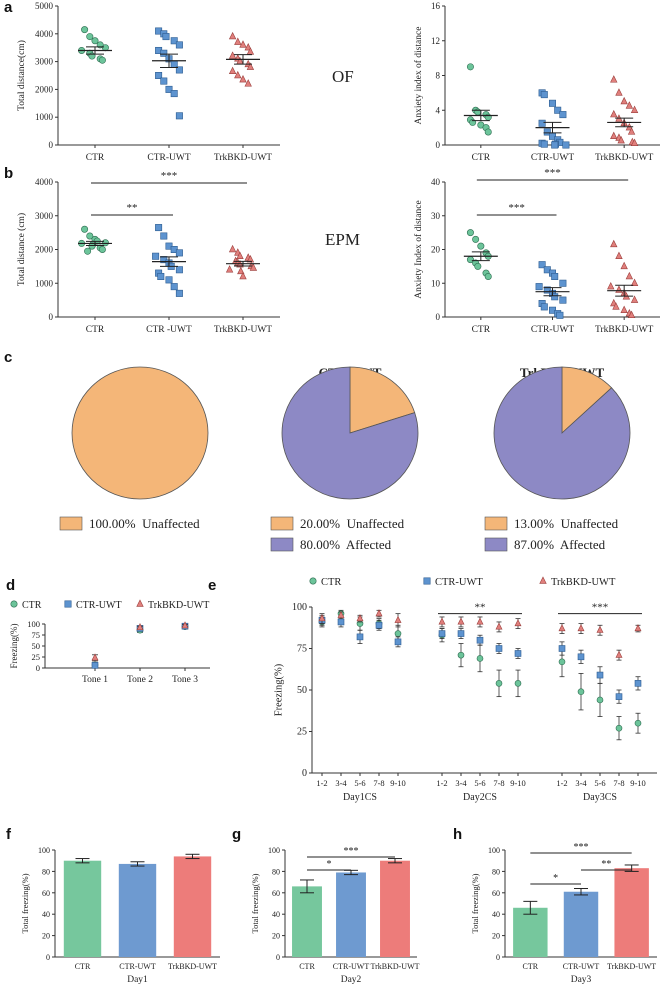  I want to click on y-tick-label: 60, so click(46, 893).